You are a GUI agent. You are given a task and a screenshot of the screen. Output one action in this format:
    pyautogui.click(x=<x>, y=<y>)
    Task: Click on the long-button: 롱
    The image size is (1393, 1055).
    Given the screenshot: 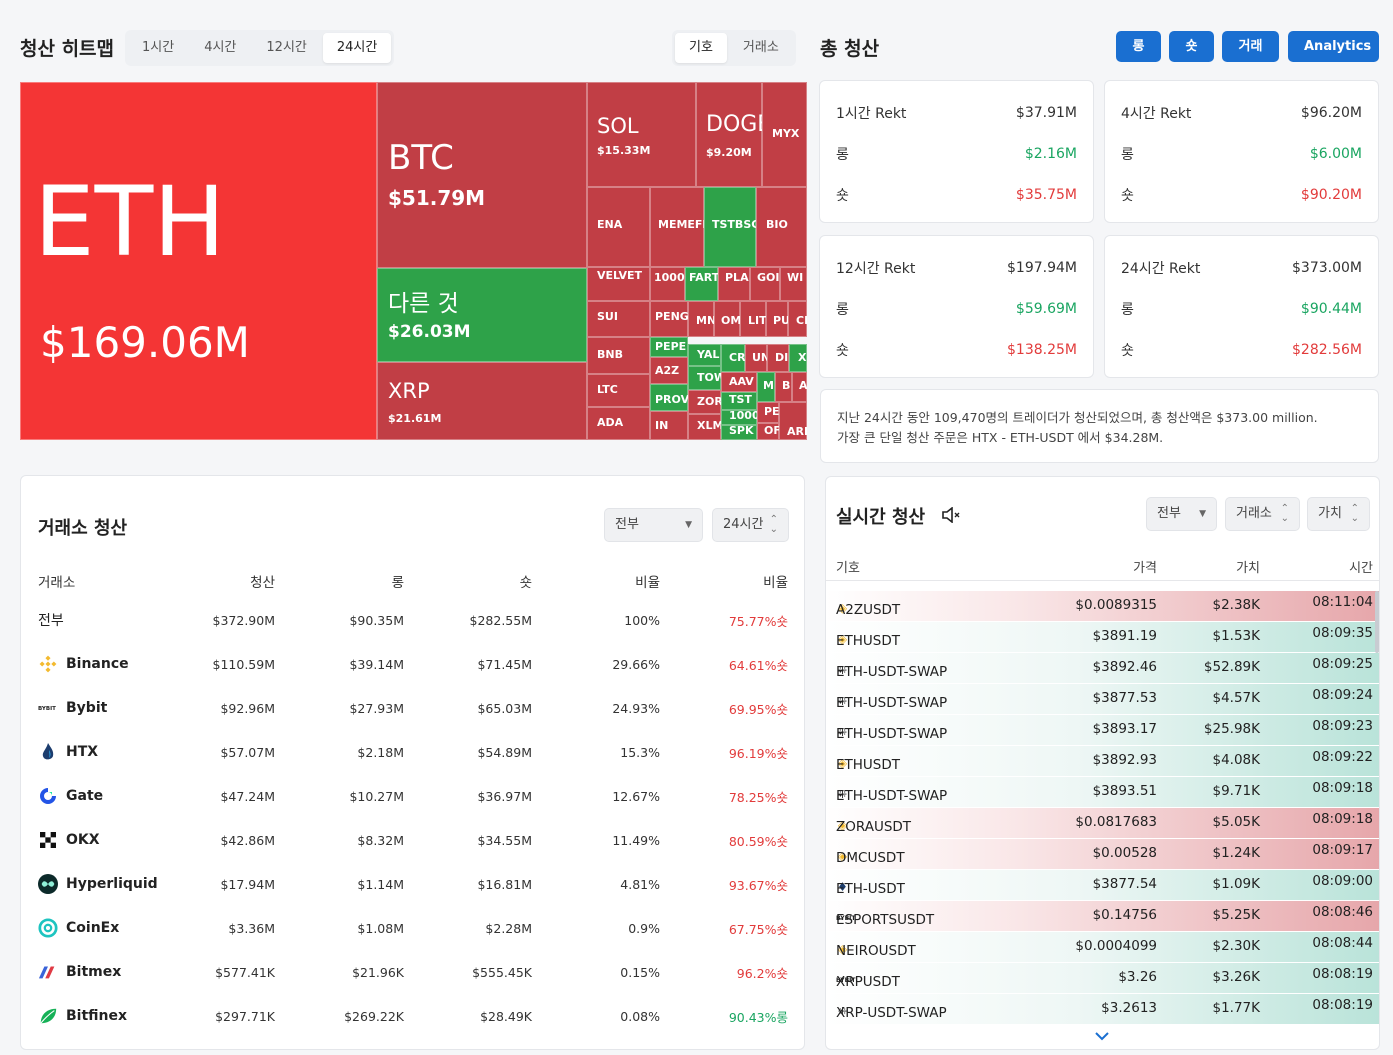 What is the action you would take?
    pyautogui.click(x=1138, y=46)
    